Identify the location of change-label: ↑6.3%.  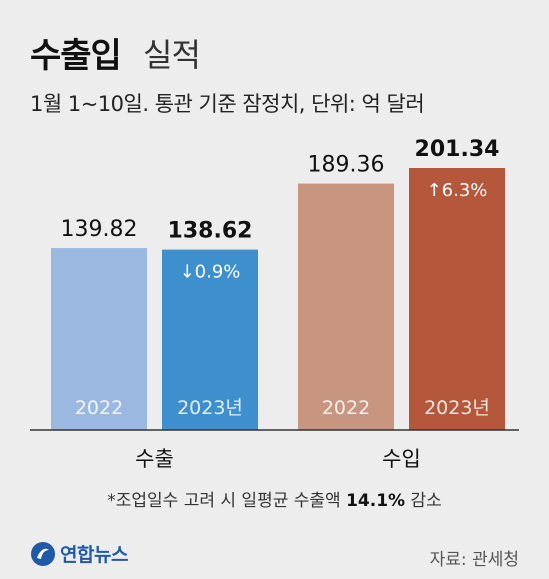
(457, 190).